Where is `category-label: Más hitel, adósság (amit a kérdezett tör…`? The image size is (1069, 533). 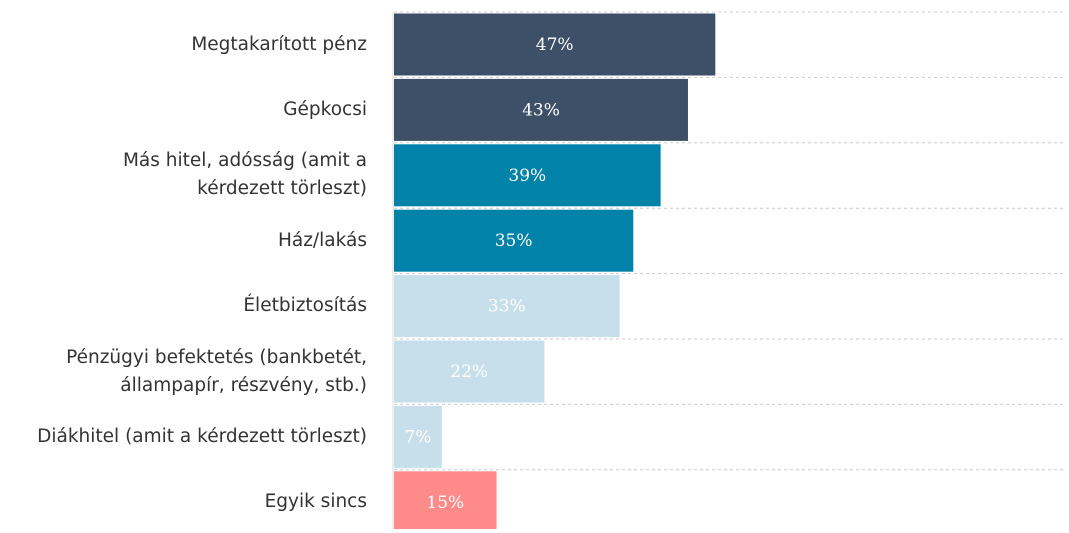 category-label: Más hitel, adósság (amit a kérdezett tör… is located at coordinates (244, 175).